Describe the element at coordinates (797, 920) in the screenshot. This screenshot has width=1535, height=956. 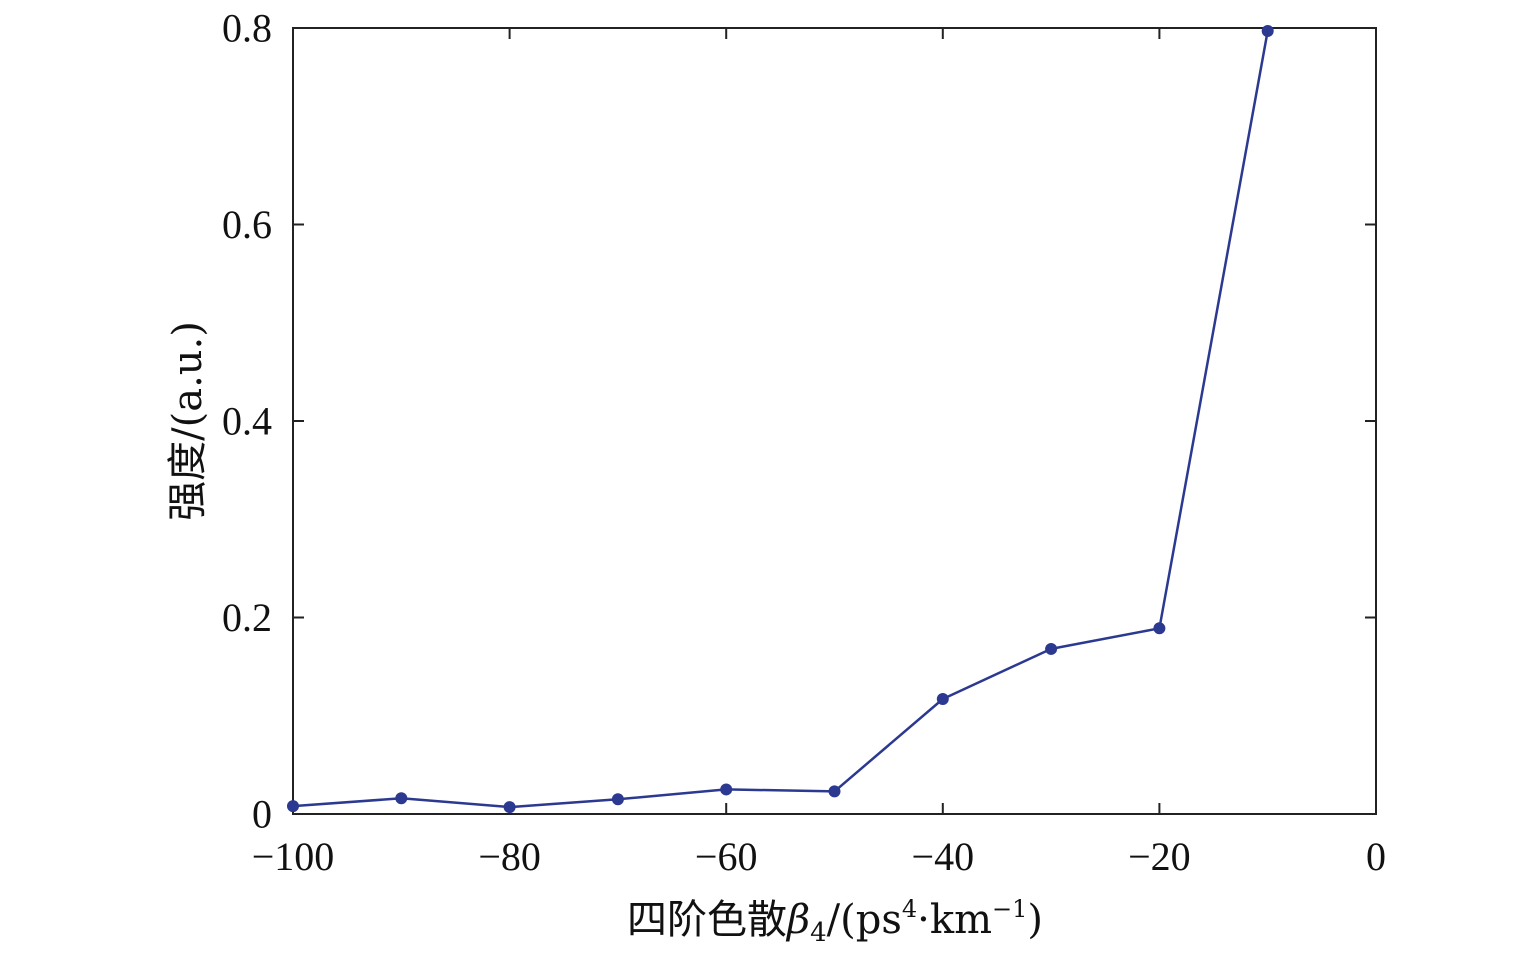
I see `x-axis-title-symbol: β` at that location.